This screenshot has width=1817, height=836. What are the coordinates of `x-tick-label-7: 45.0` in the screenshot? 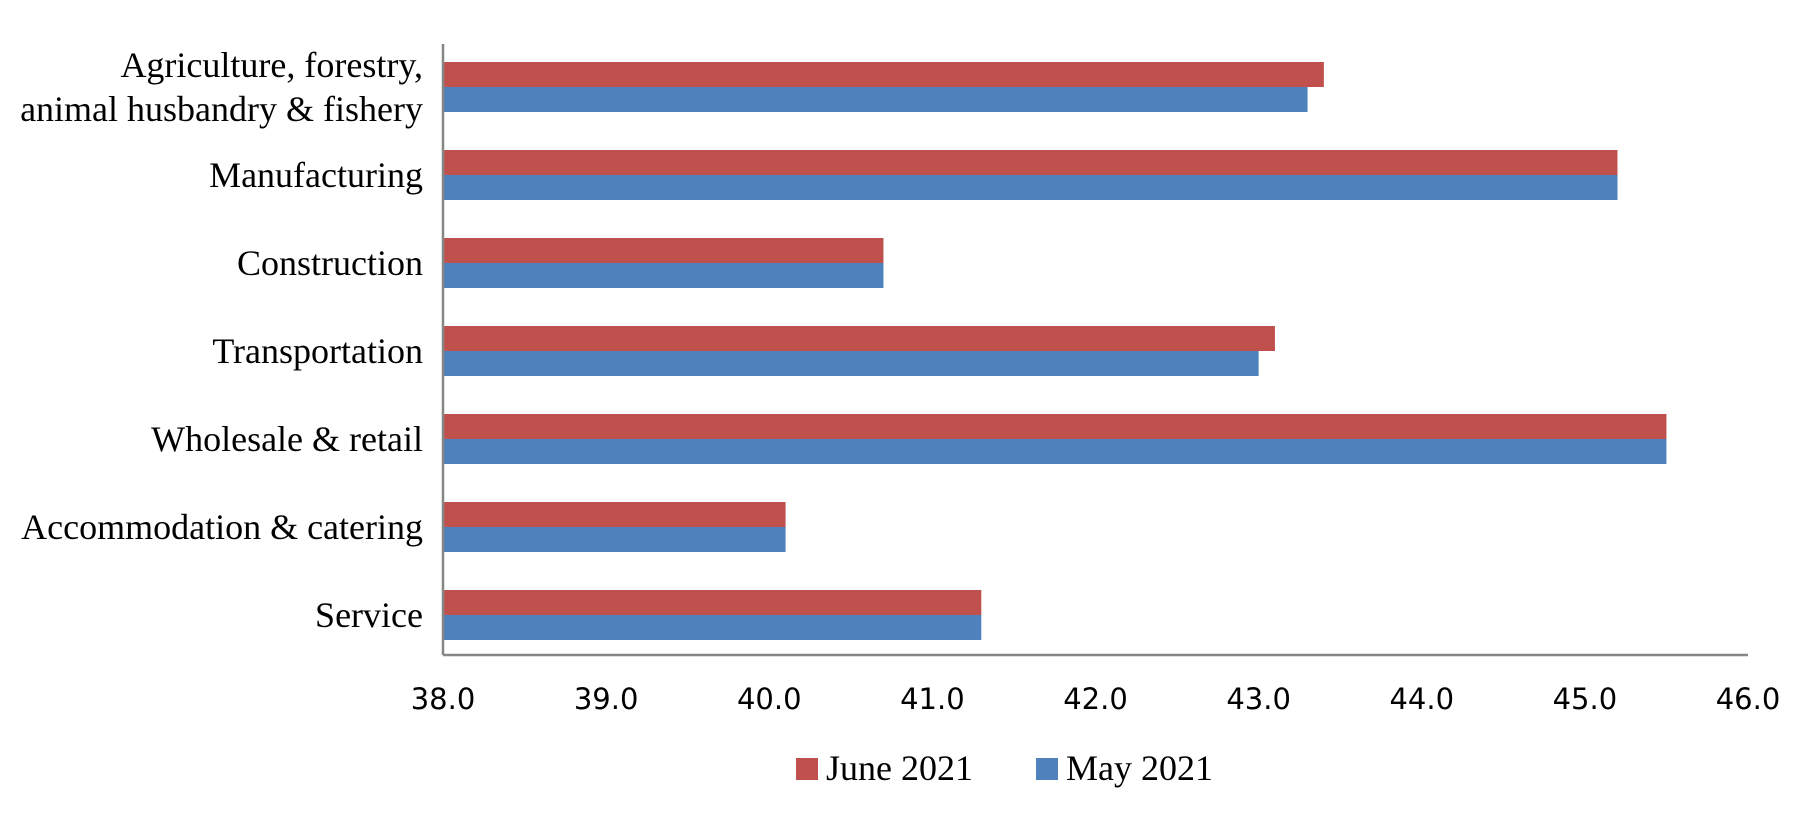 It's located at (1585, 699).